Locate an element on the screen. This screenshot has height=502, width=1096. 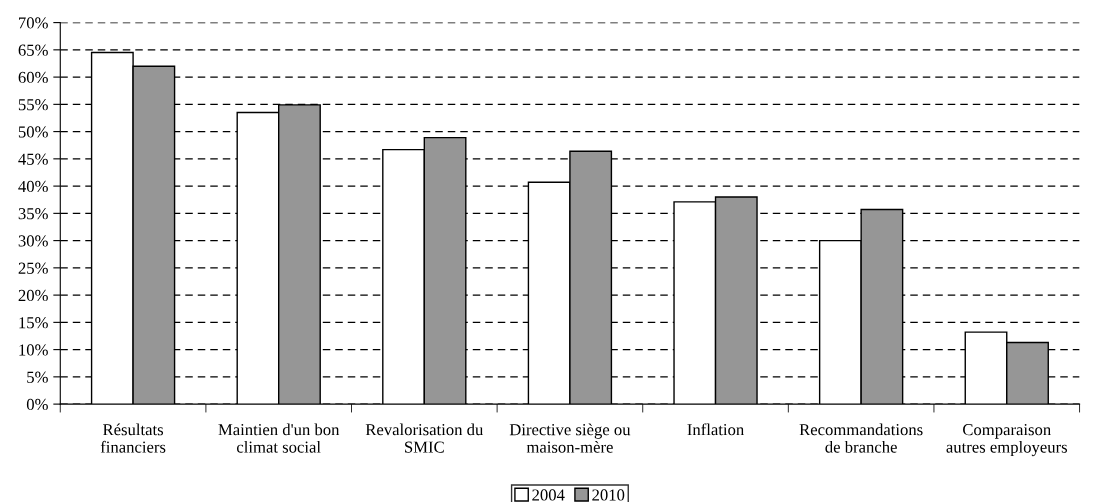
y-tick-label: 70% is located at coordinates (33, 23).